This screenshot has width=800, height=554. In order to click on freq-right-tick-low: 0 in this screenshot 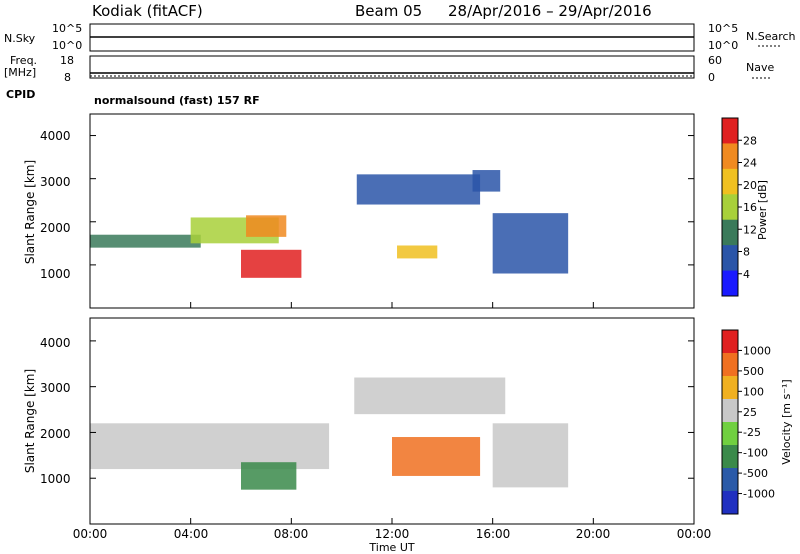, I will do `click(711, 77)`.